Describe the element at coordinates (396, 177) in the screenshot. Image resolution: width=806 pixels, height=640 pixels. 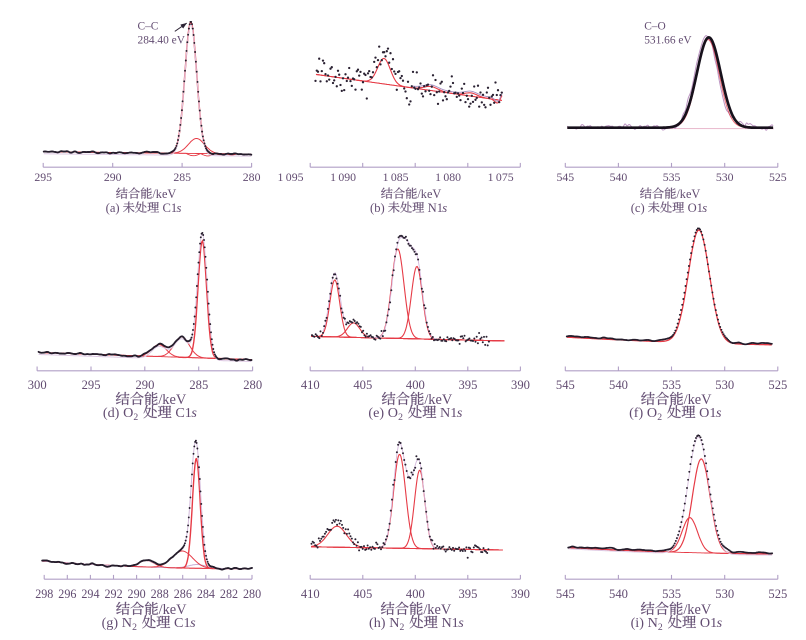
I see `svg-text: 1 085` at that location.